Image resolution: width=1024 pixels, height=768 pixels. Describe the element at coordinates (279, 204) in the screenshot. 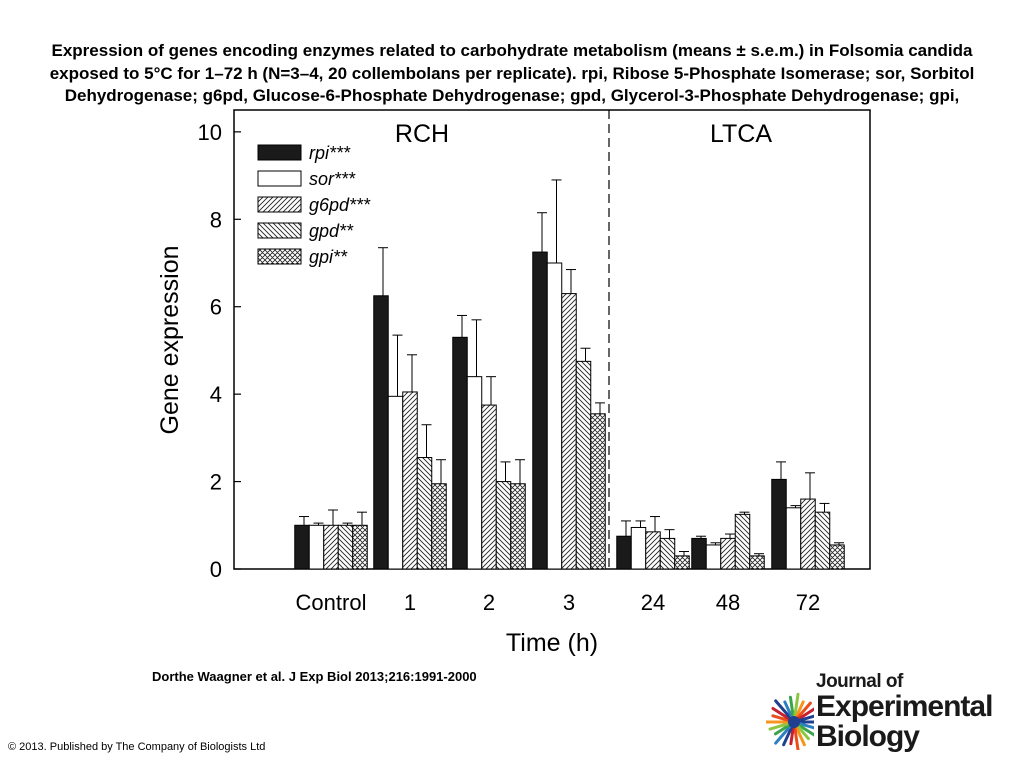

I see `legend-swatch-g6pd` at that location.